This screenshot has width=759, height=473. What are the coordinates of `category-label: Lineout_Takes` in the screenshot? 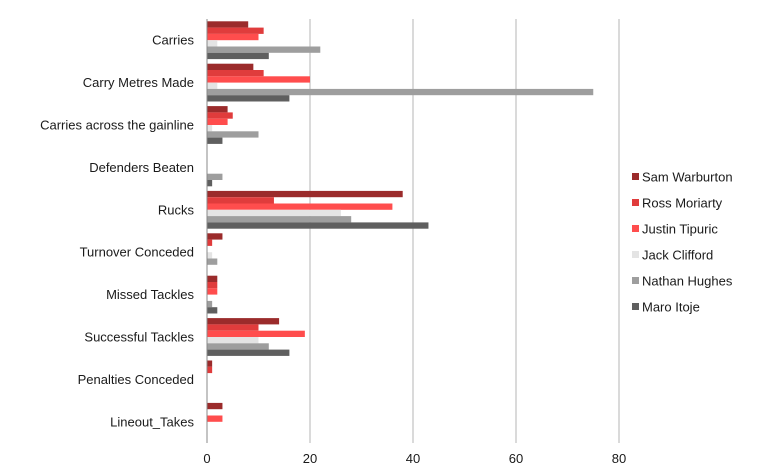 It's located at (152, 421).